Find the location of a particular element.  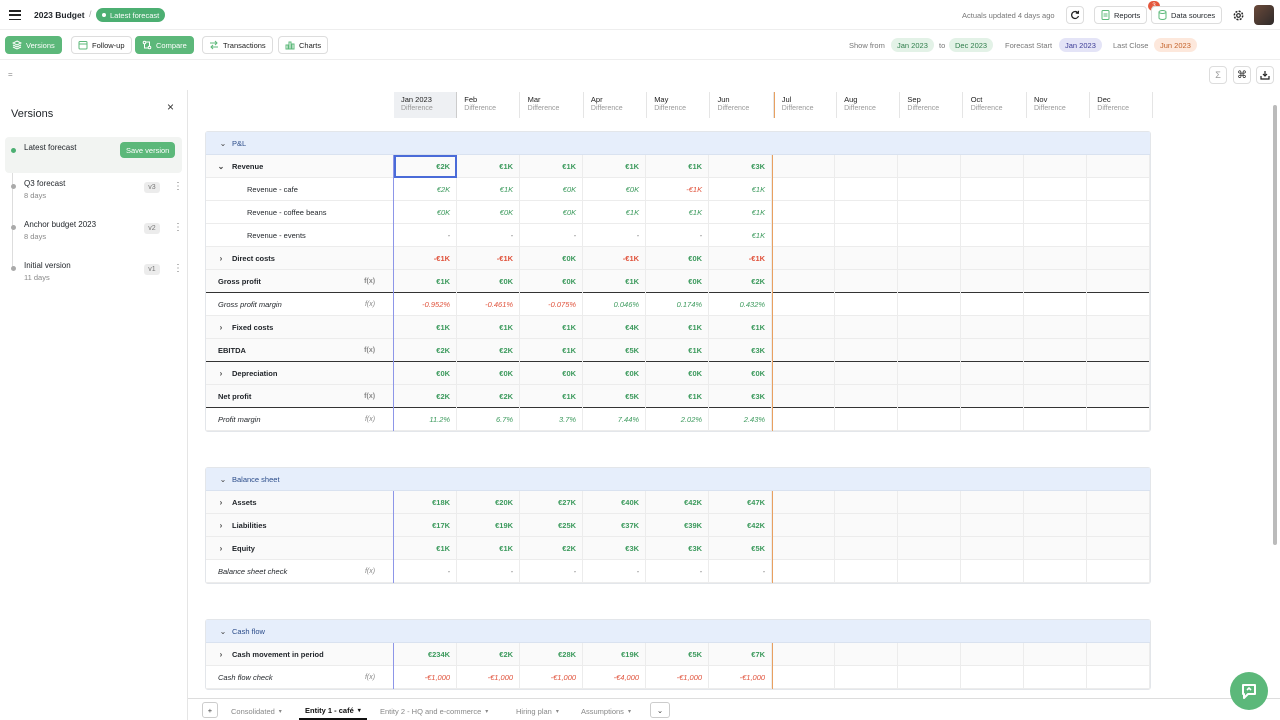

budget-title: 2023 Budget is located at coordinates (59, 15).